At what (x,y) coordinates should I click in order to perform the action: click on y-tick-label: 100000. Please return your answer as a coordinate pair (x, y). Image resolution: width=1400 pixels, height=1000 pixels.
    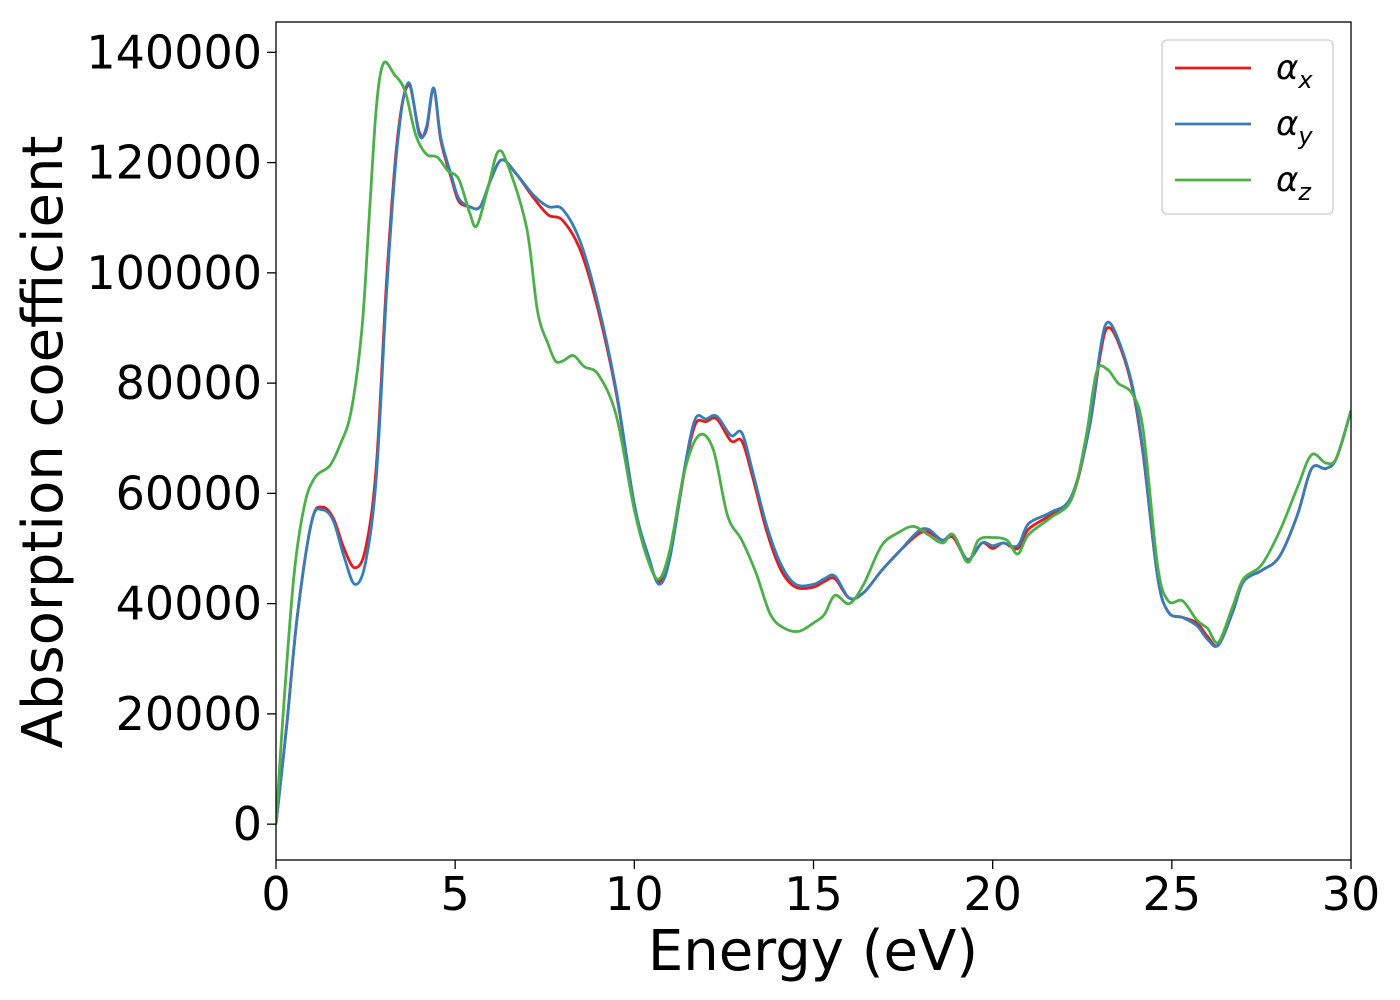
    Looking at the image, I should click on (174, 273).